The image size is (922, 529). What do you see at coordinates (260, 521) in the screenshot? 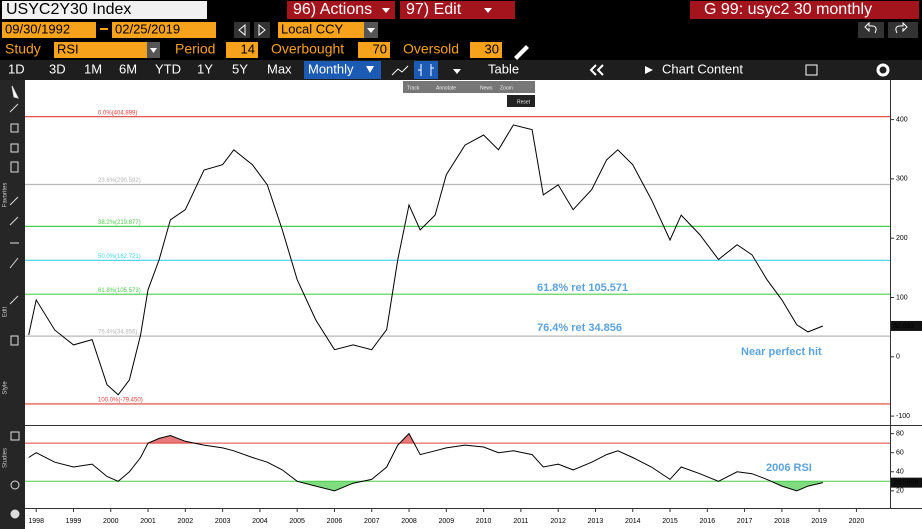
I see `x-tick-label: 2004` at bounding box center [260, 521].